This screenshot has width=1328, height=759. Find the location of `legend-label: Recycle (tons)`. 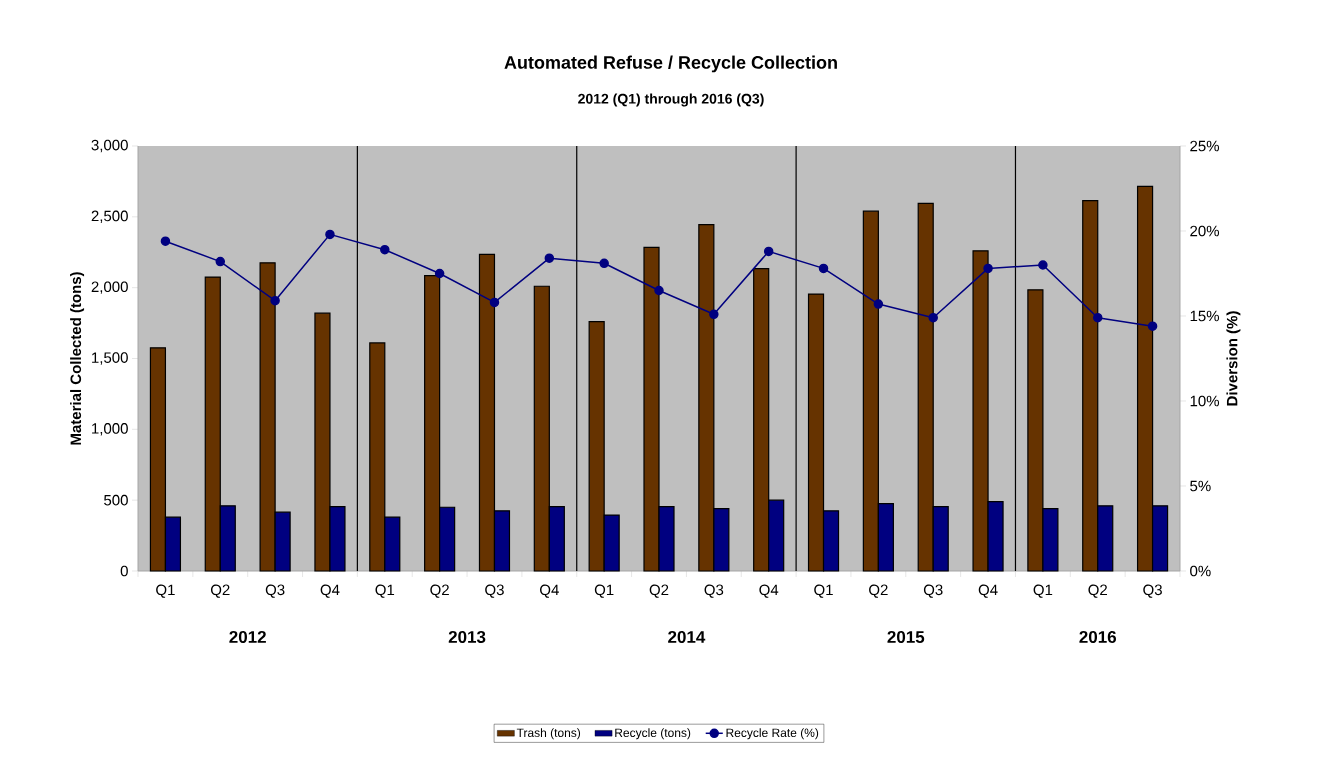

legend-label: Recycle (tons) is located at coordinates (653, 734).